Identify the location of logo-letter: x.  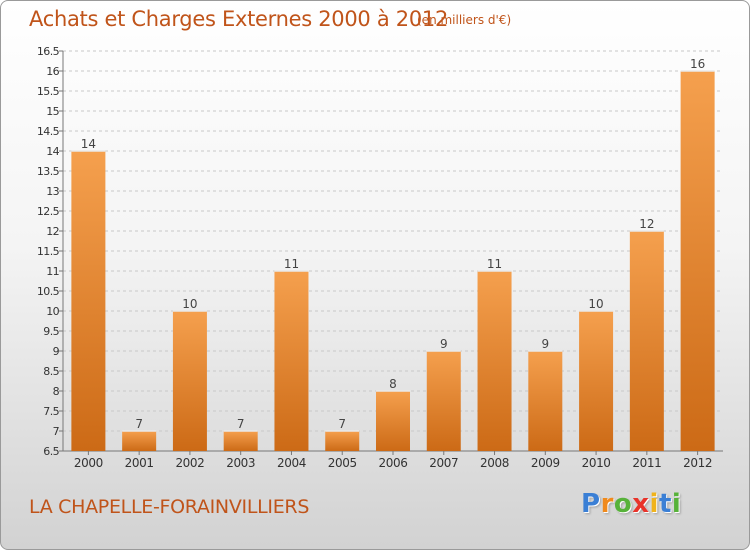
(641, 504).